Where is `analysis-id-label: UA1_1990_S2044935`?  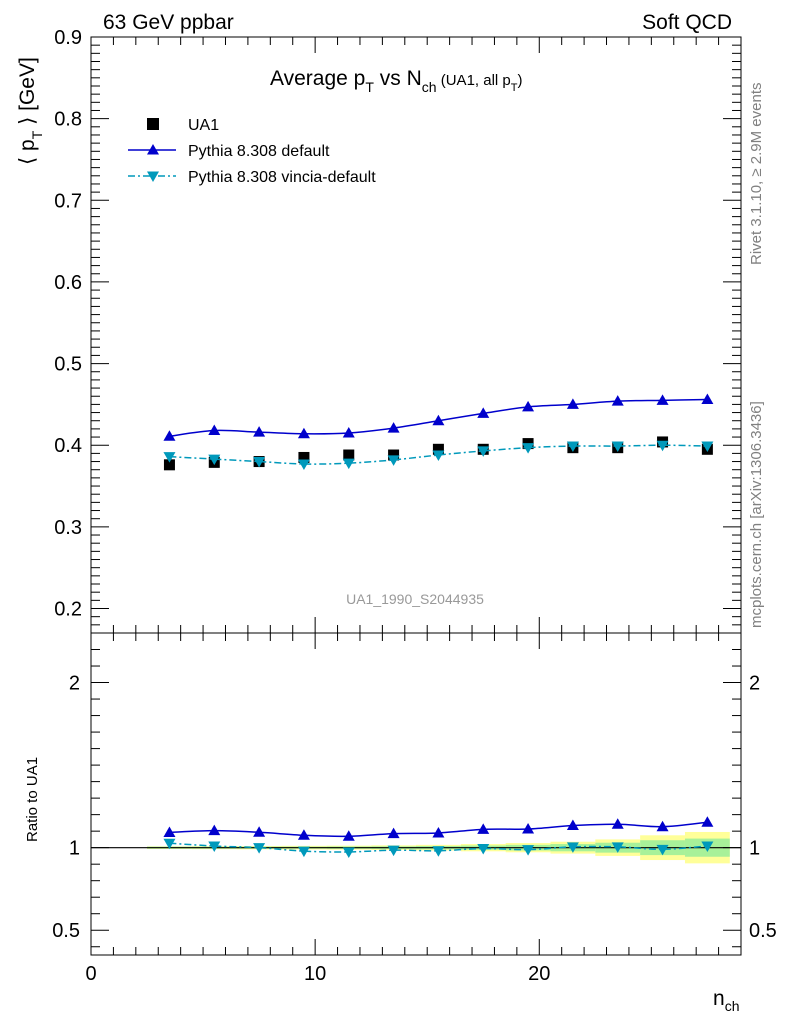
analysis-id-label: UA1_1990_S2044935 is located at coordinates (415, 599).